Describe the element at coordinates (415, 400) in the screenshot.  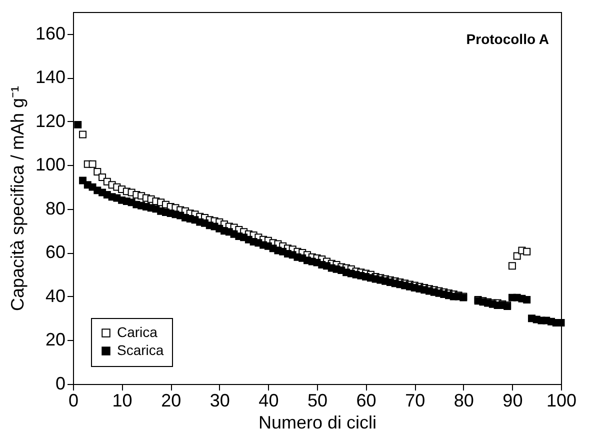
I see `x-tick-label: 70` at that location.